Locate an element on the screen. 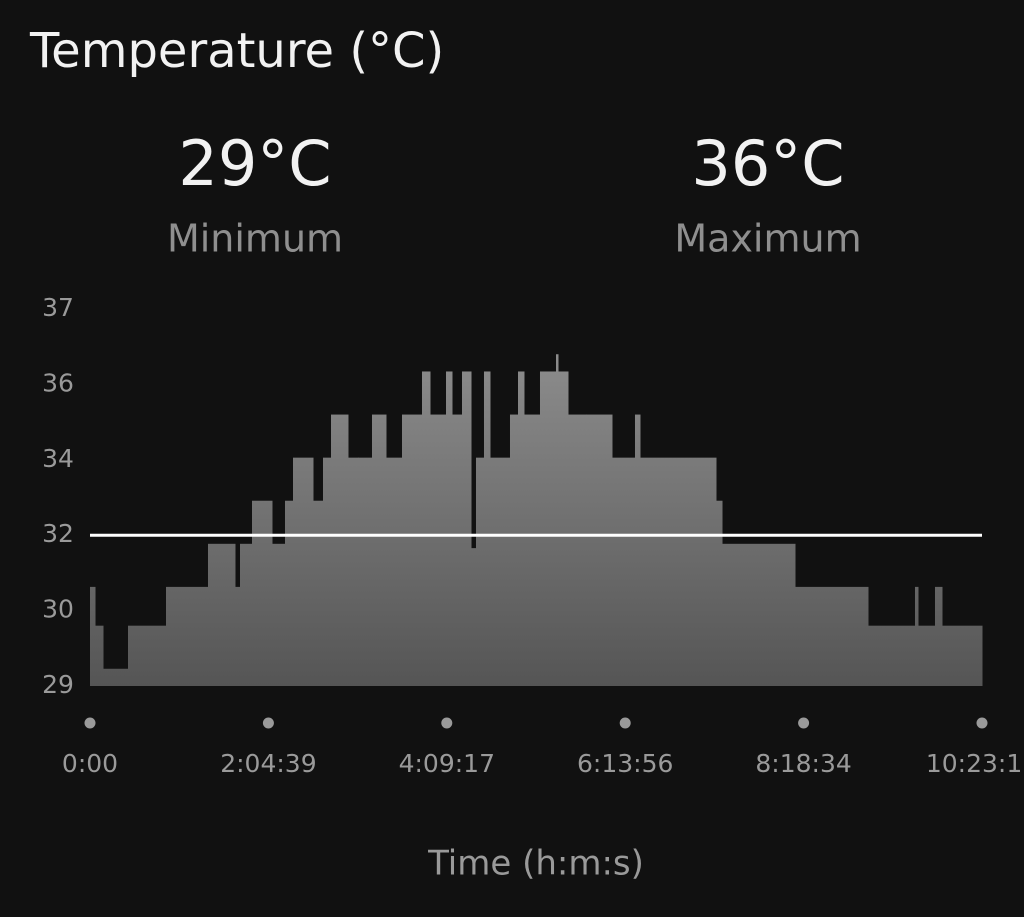 The image size is (1024, 917). title: Temperature (°C) is located at coordinates (236, 51).